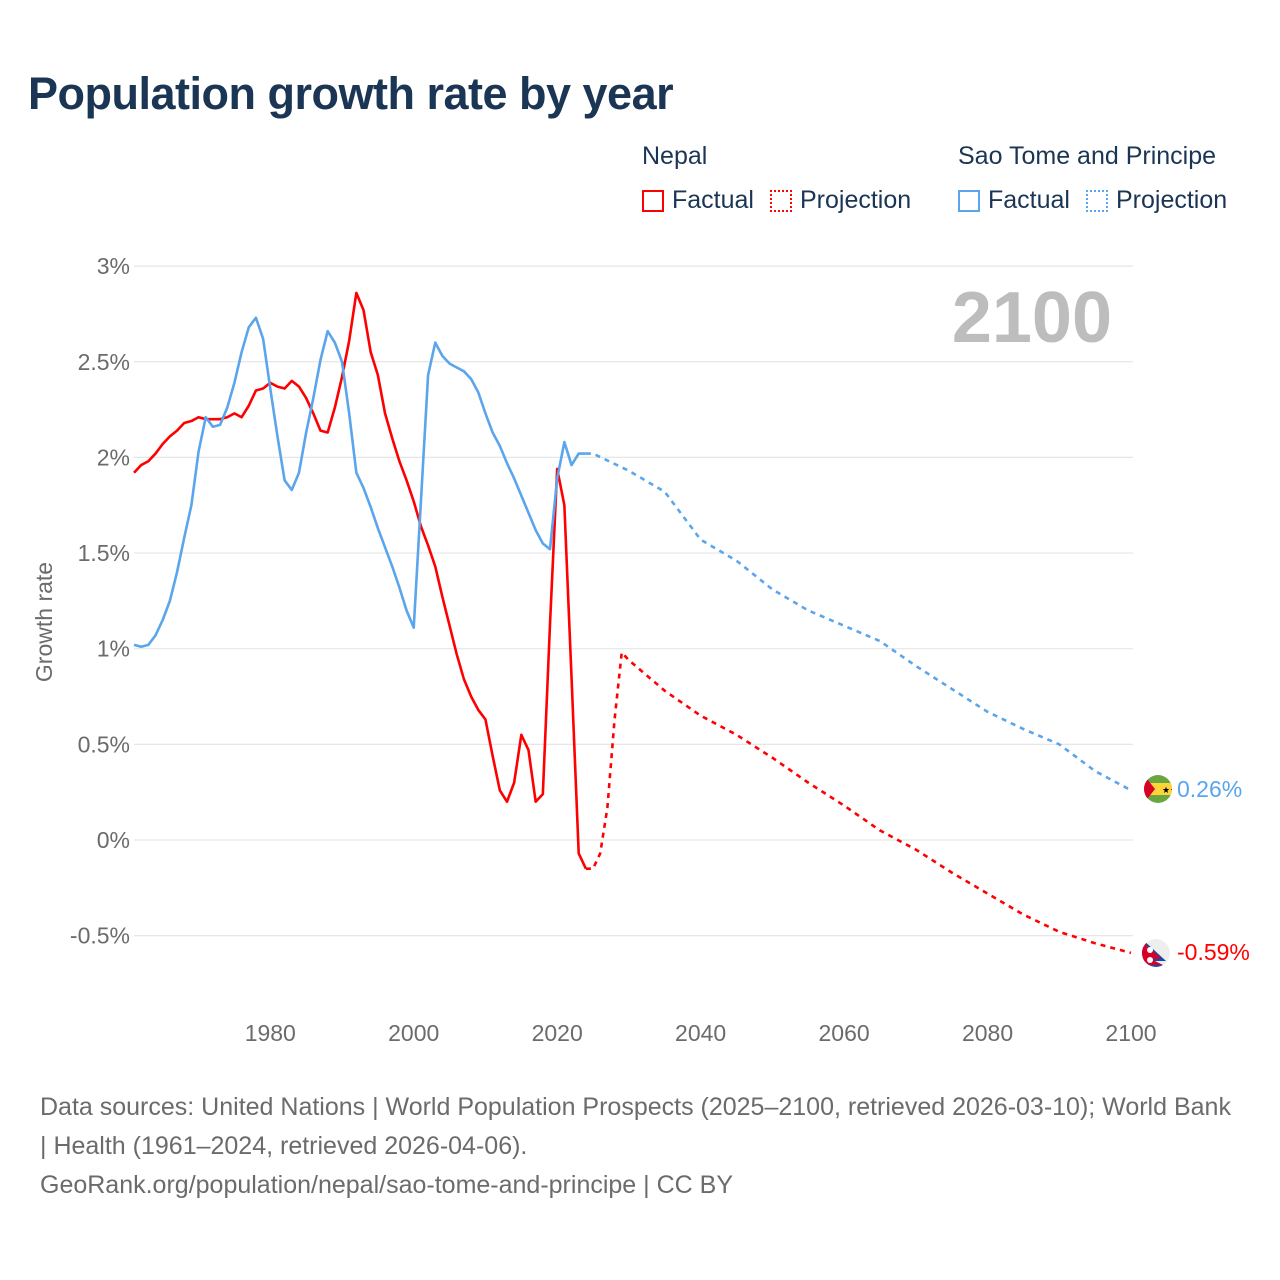 Image resolution: width=1280 pixels, height=1280 pixels. What do you see at coordinates (104, 362) in the screenshot?
I see `y-tick-label: 2.5%` at bounding box center [104, 362].